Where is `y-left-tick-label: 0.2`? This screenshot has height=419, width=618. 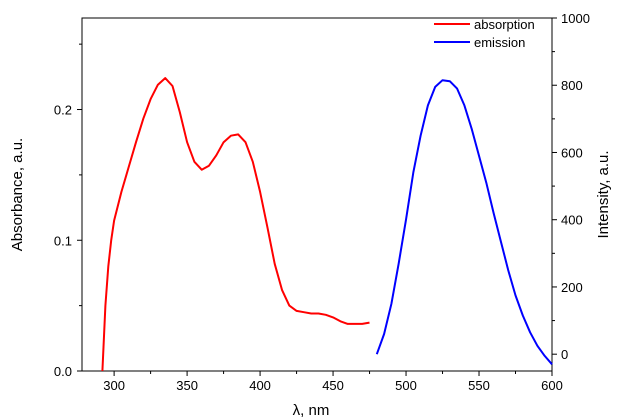
y-left-tick-label: 0.2 is located at coordinates (63, 110).